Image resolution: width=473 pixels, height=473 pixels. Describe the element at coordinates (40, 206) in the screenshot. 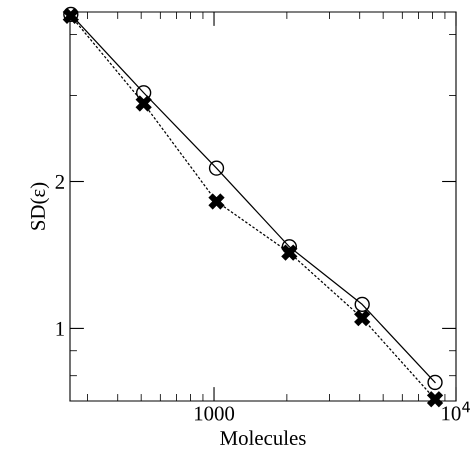

I see `y-axis-title: SD(ε)` at that location.